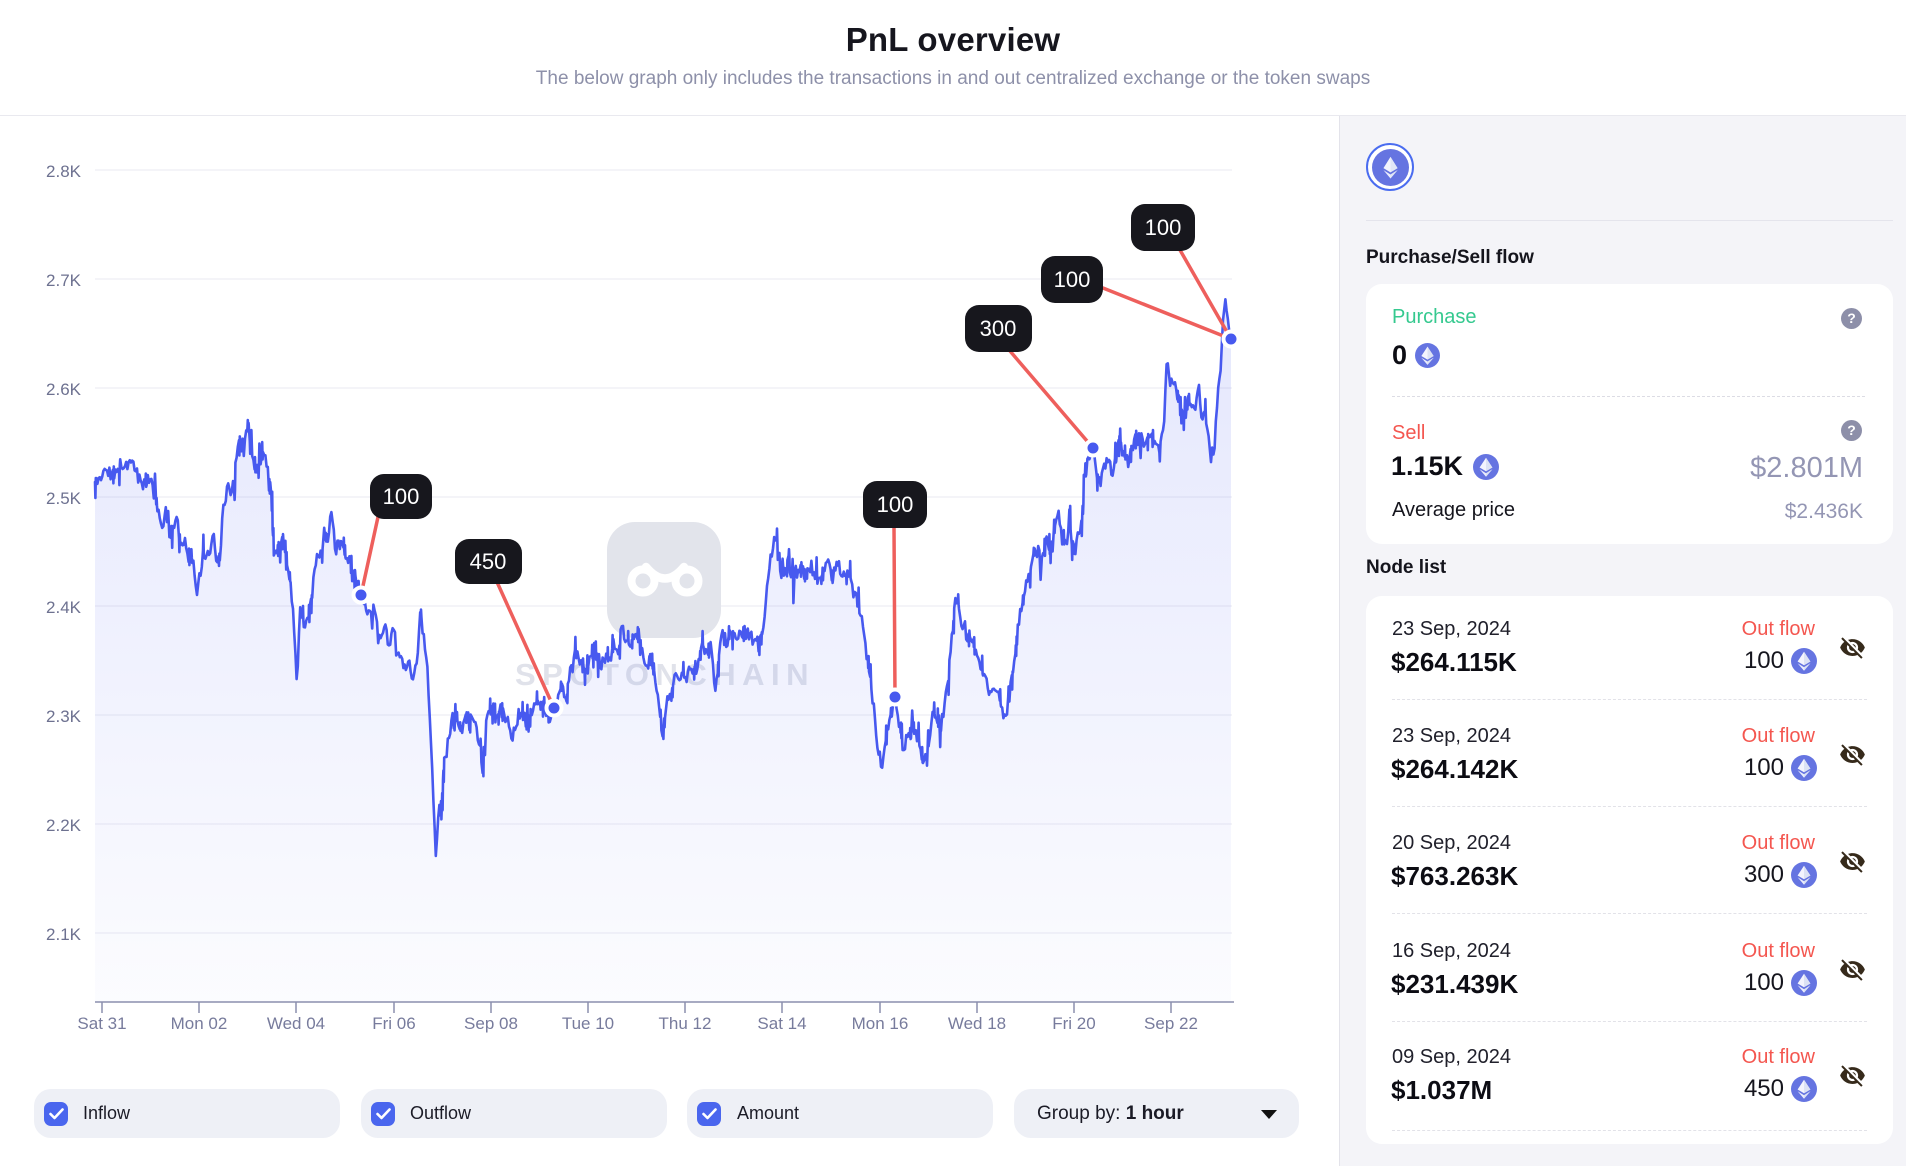  Describe the element at coordinates (64, 825) in the screenshot. I see `svg-text: 2.2K` at that location.